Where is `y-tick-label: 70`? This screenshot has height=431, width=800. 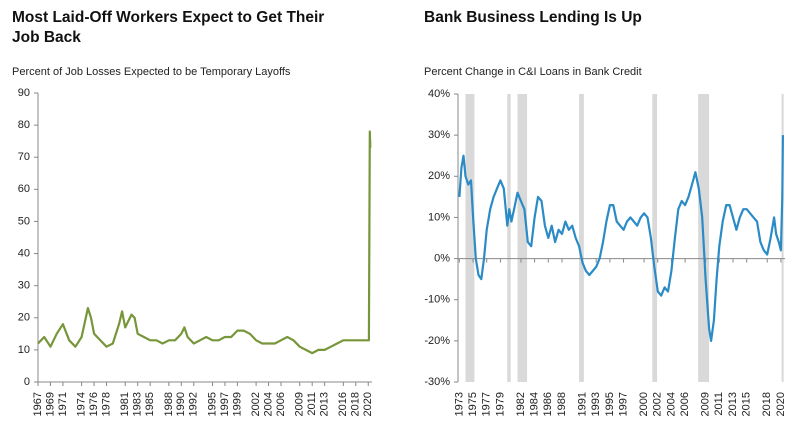 y-tick-label: 70 is located at coordinates (24, 157).